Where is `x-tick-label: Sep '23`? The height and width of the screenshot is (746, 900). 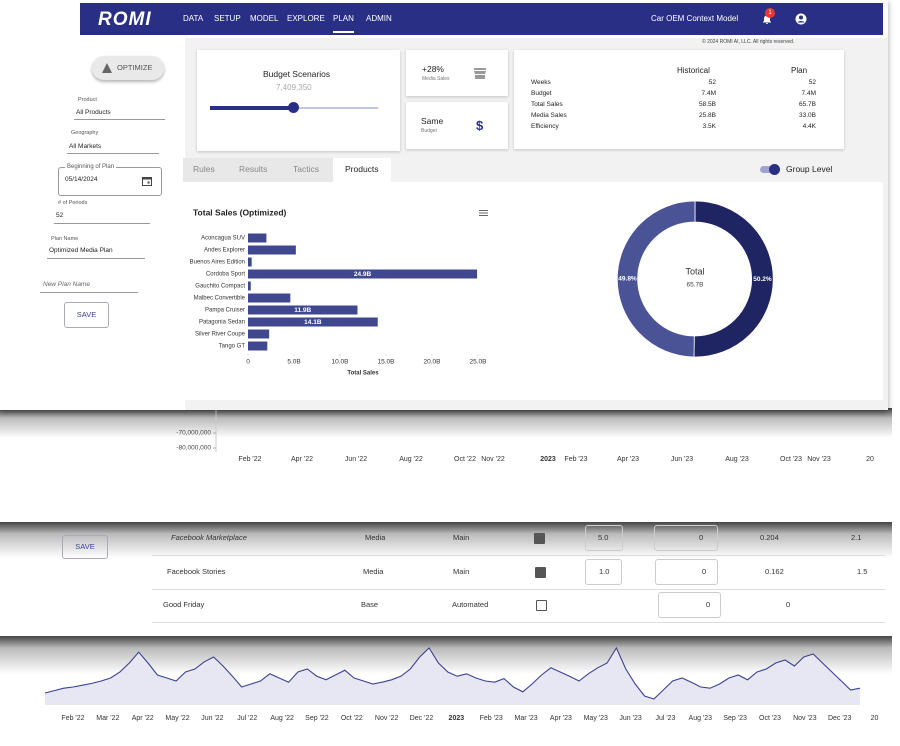 x-tick-label: Sep '23 is located at coordinates (735, 718).